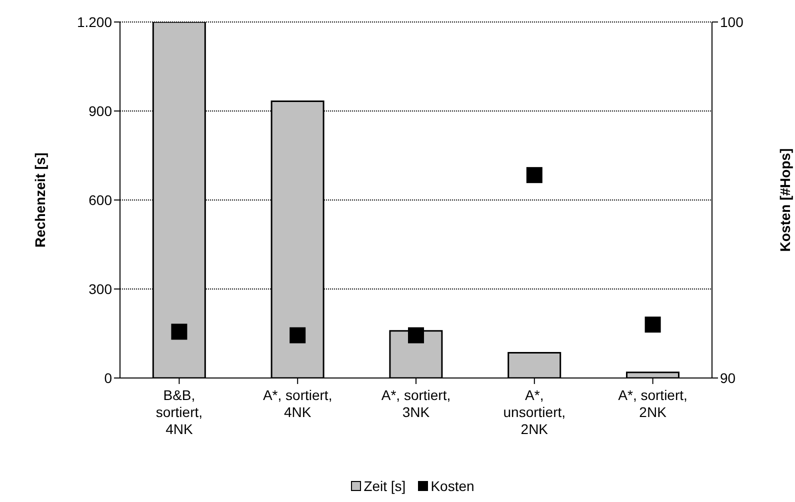  I want to click on legend-label: Zeit [s], so click(384, 486).